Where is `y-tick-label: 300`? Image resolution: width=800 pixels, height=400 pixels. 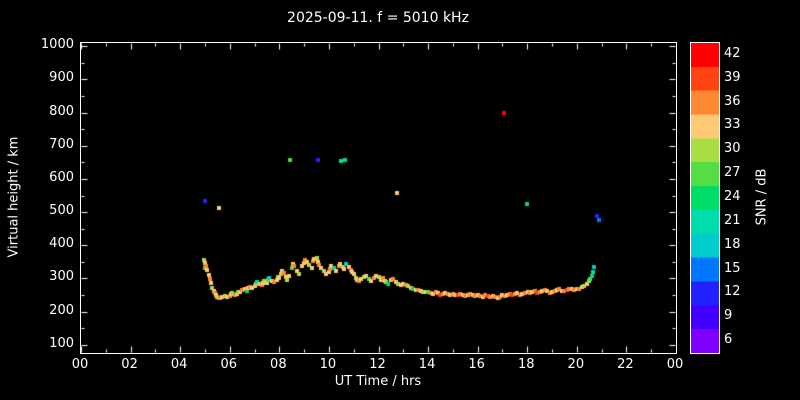 y-tick-label: 300 is located at coordinates (61, 277).